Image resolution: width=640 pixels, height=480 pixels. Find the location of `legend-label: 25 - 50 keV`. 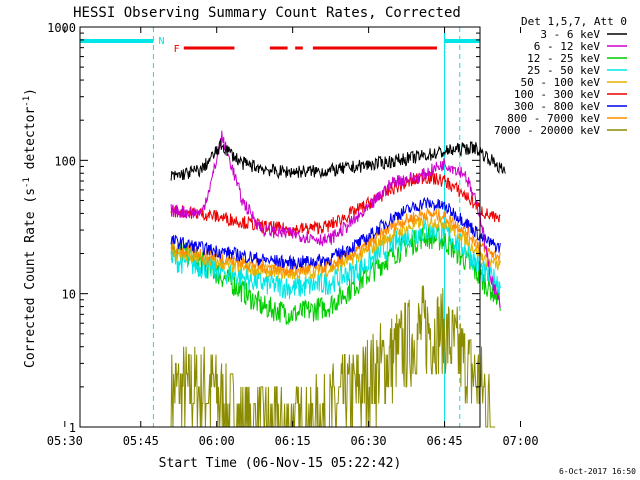

legend-label: 25 - 50 keV is located at coordinates (563, 70).